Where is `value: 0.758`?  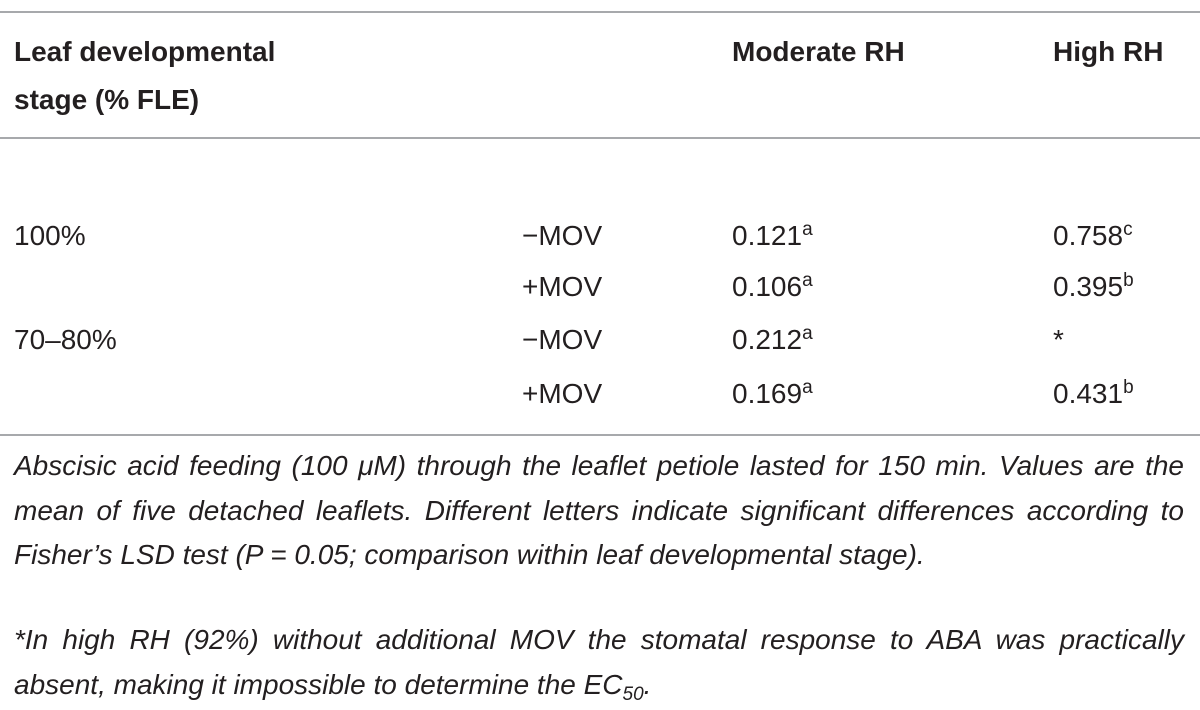 value: 0.758 is located at coordinates (1088, 235).